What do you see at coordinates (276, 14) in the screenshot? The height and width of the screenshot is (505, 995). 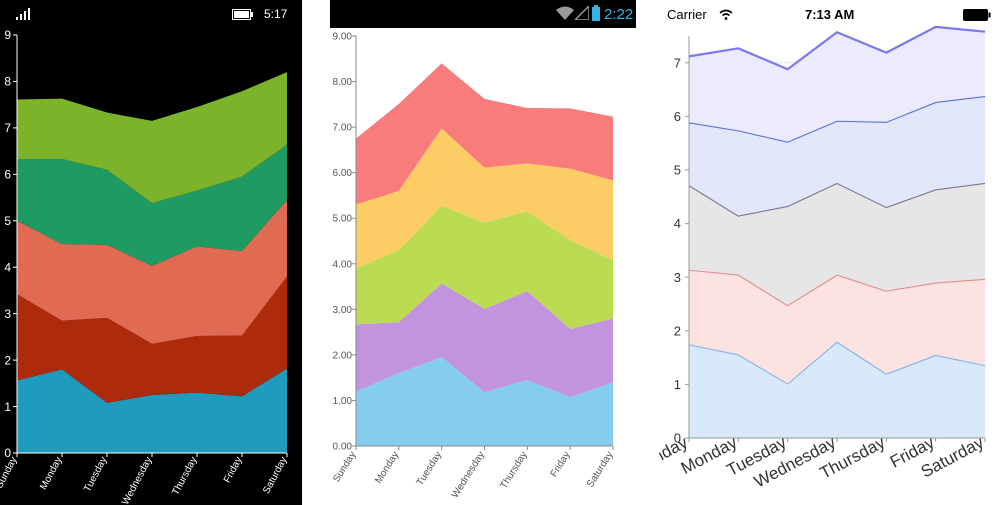 I see `status-time: 5:17` at bounding box center [276, 14].